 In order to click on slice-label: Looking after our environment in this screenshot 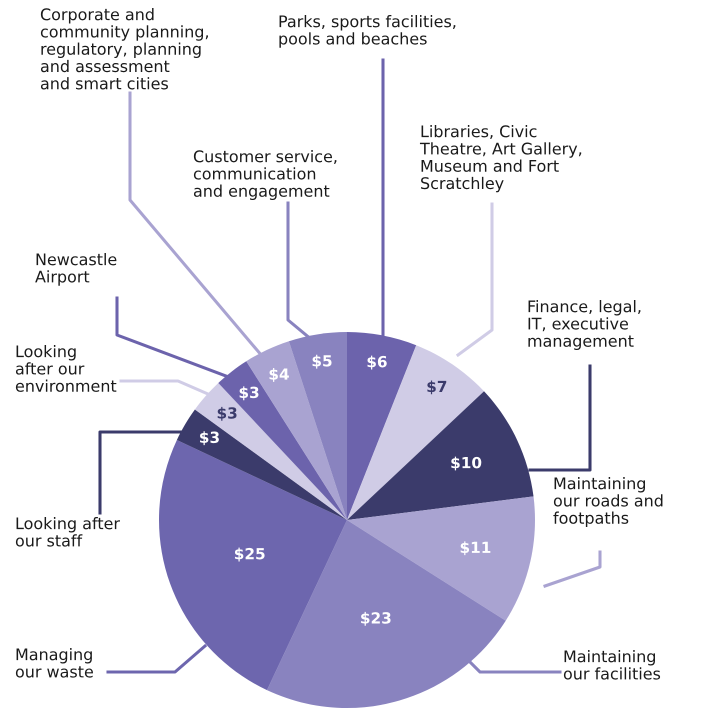, I will do `click(66, 368)`.